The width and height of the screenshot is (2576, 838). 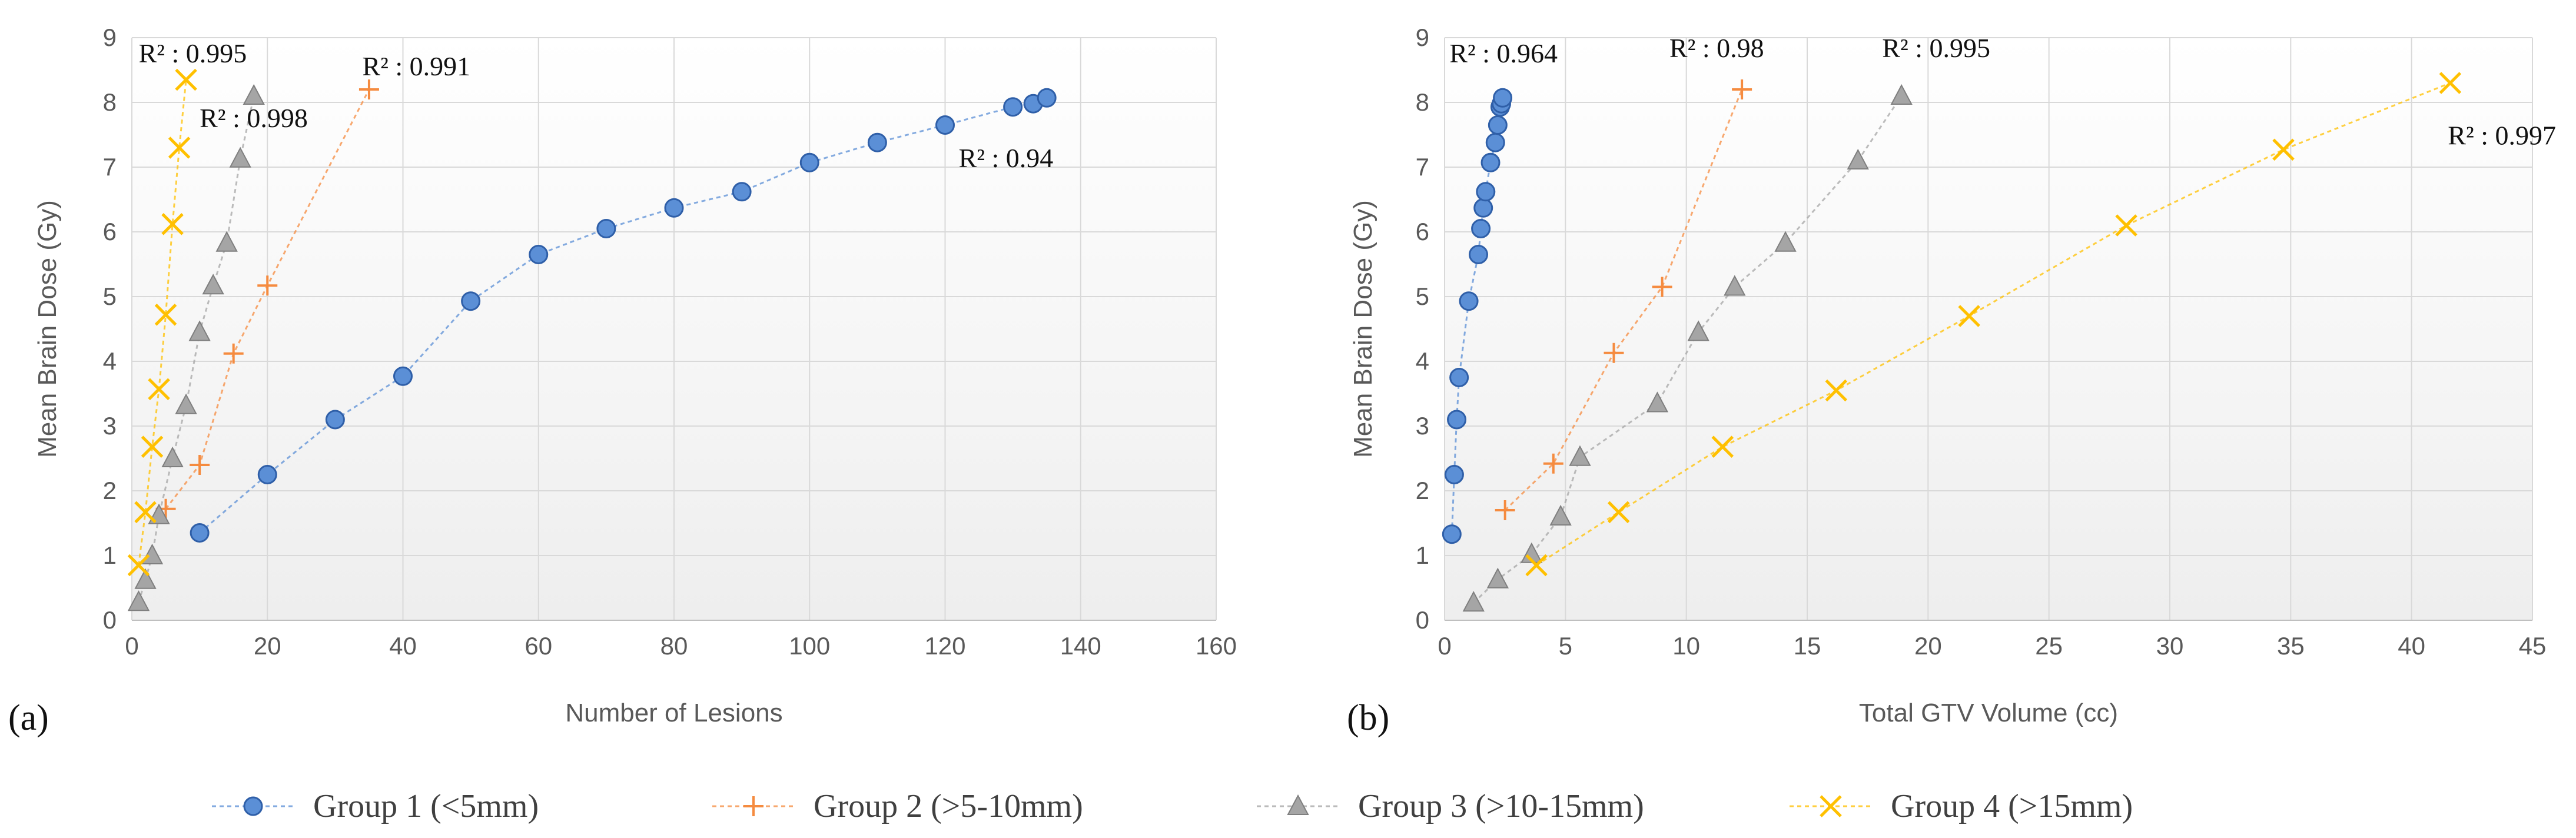 I want to click on x-tick-label: 25, so click(x=2049, y=646).